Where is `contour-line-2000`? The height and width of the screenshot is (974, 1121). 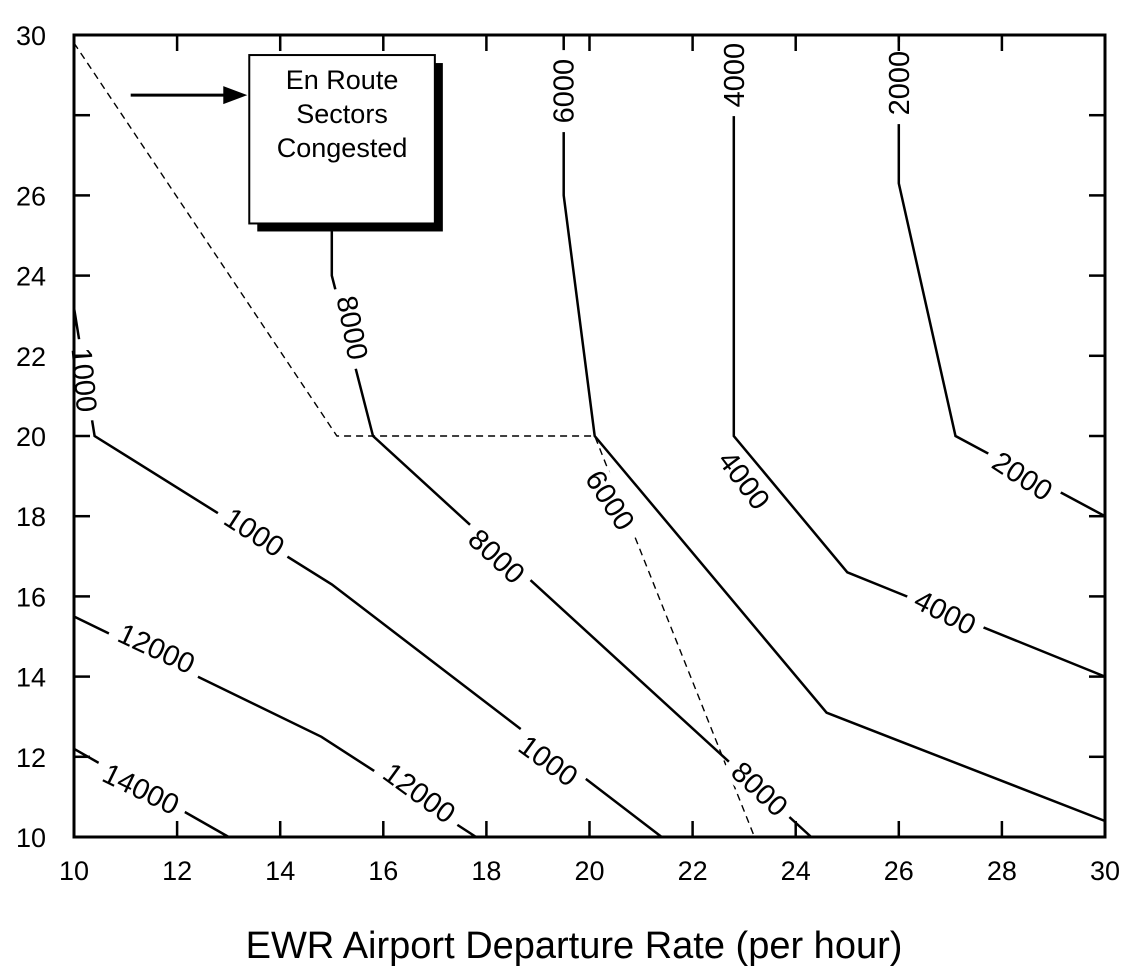
contour-line-2000 is located at coordinates (1001, 276).